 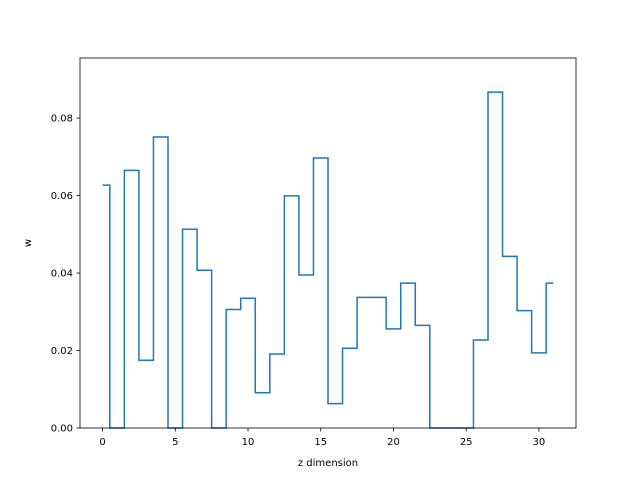 I want to click on x-tick-label: 20, so click(x=393, y=442).